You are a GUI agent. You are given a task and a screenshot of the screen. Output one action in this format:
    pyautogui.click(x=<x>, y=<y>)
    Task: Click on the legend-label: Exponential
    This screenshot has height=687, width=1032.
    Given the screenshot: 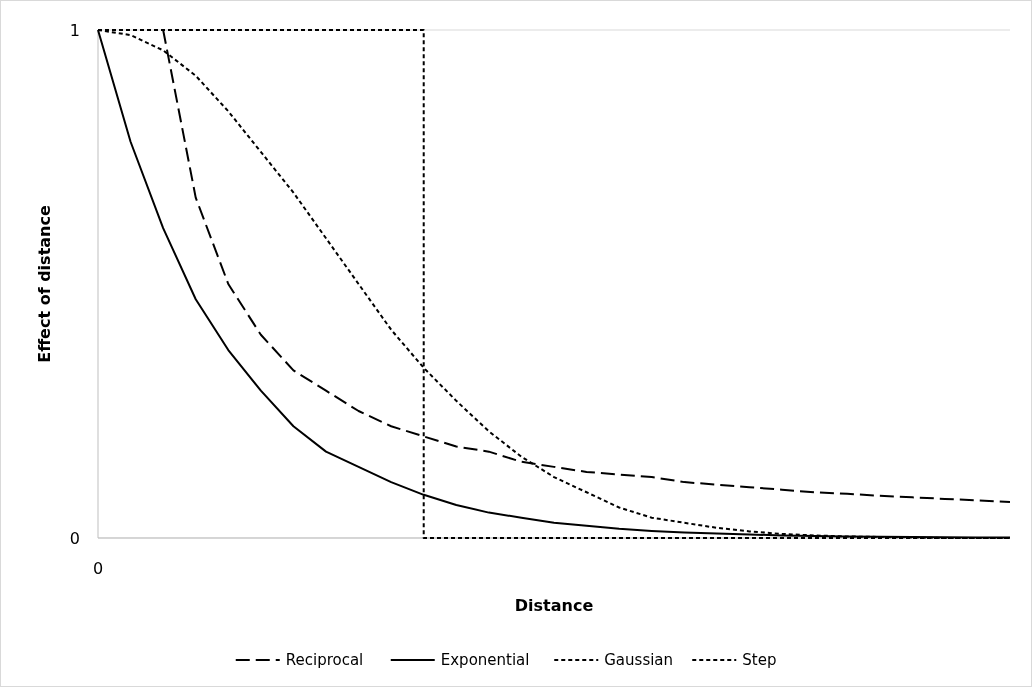 What is the action you would take?
    pyautogui.click(x=485, y=660)
    